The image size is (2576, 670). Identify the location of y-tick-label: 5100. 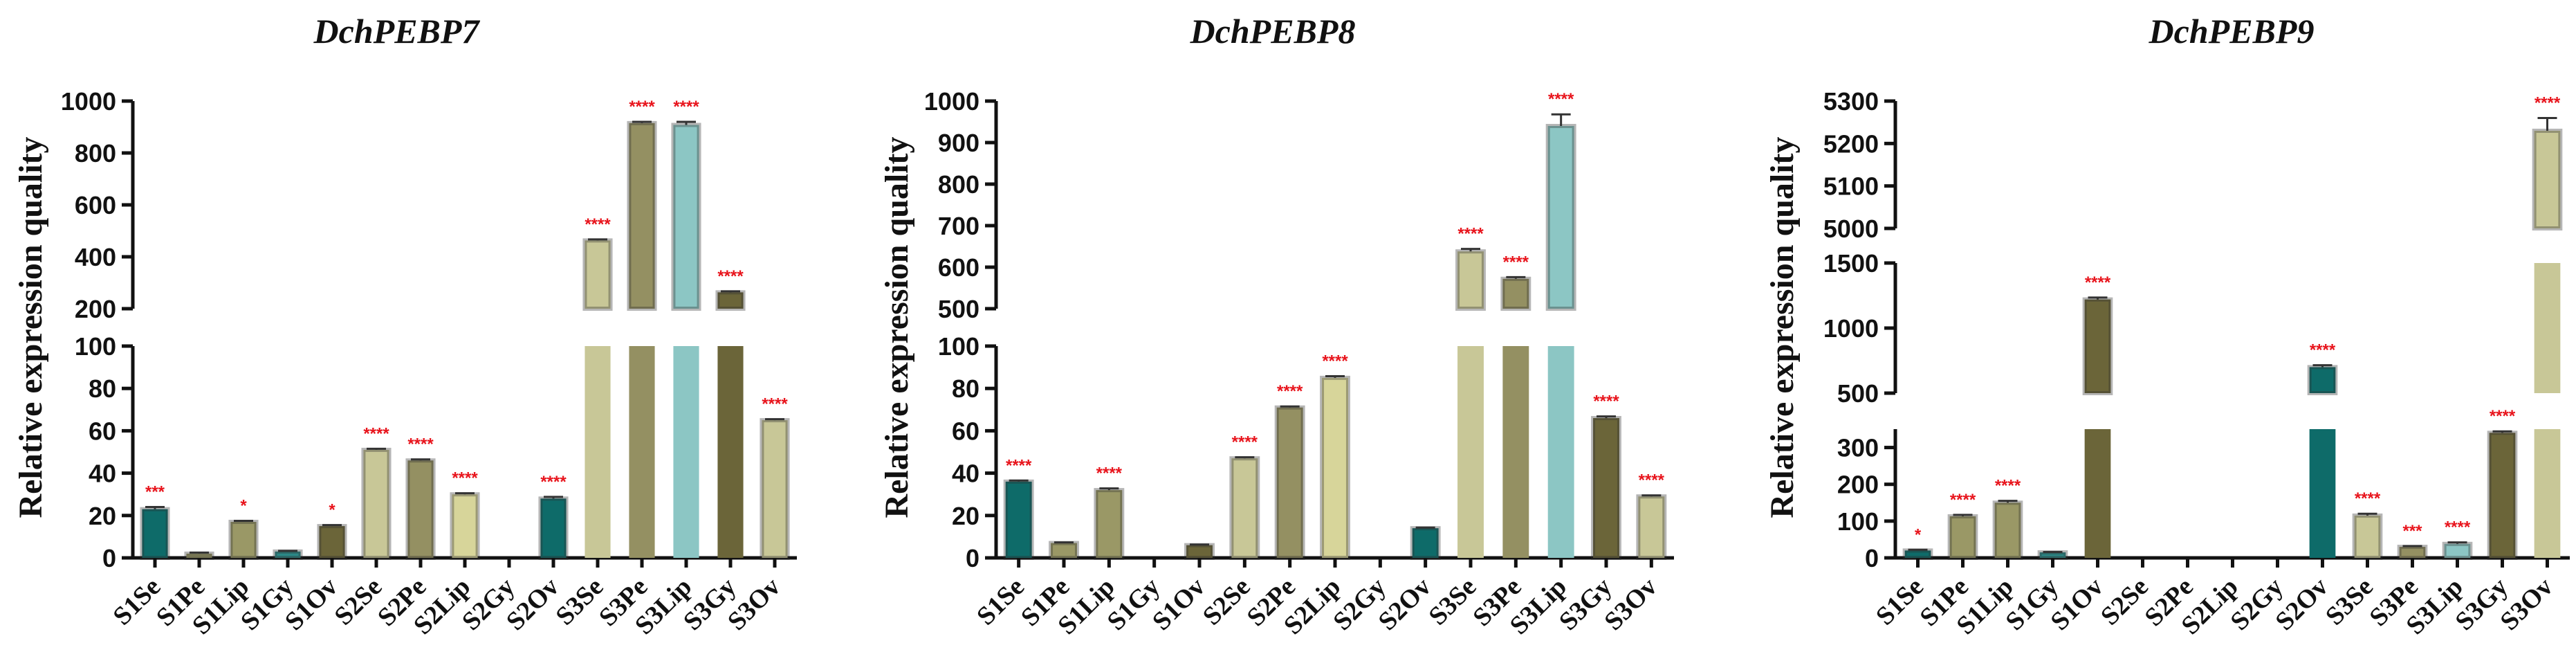
(1851, 186).